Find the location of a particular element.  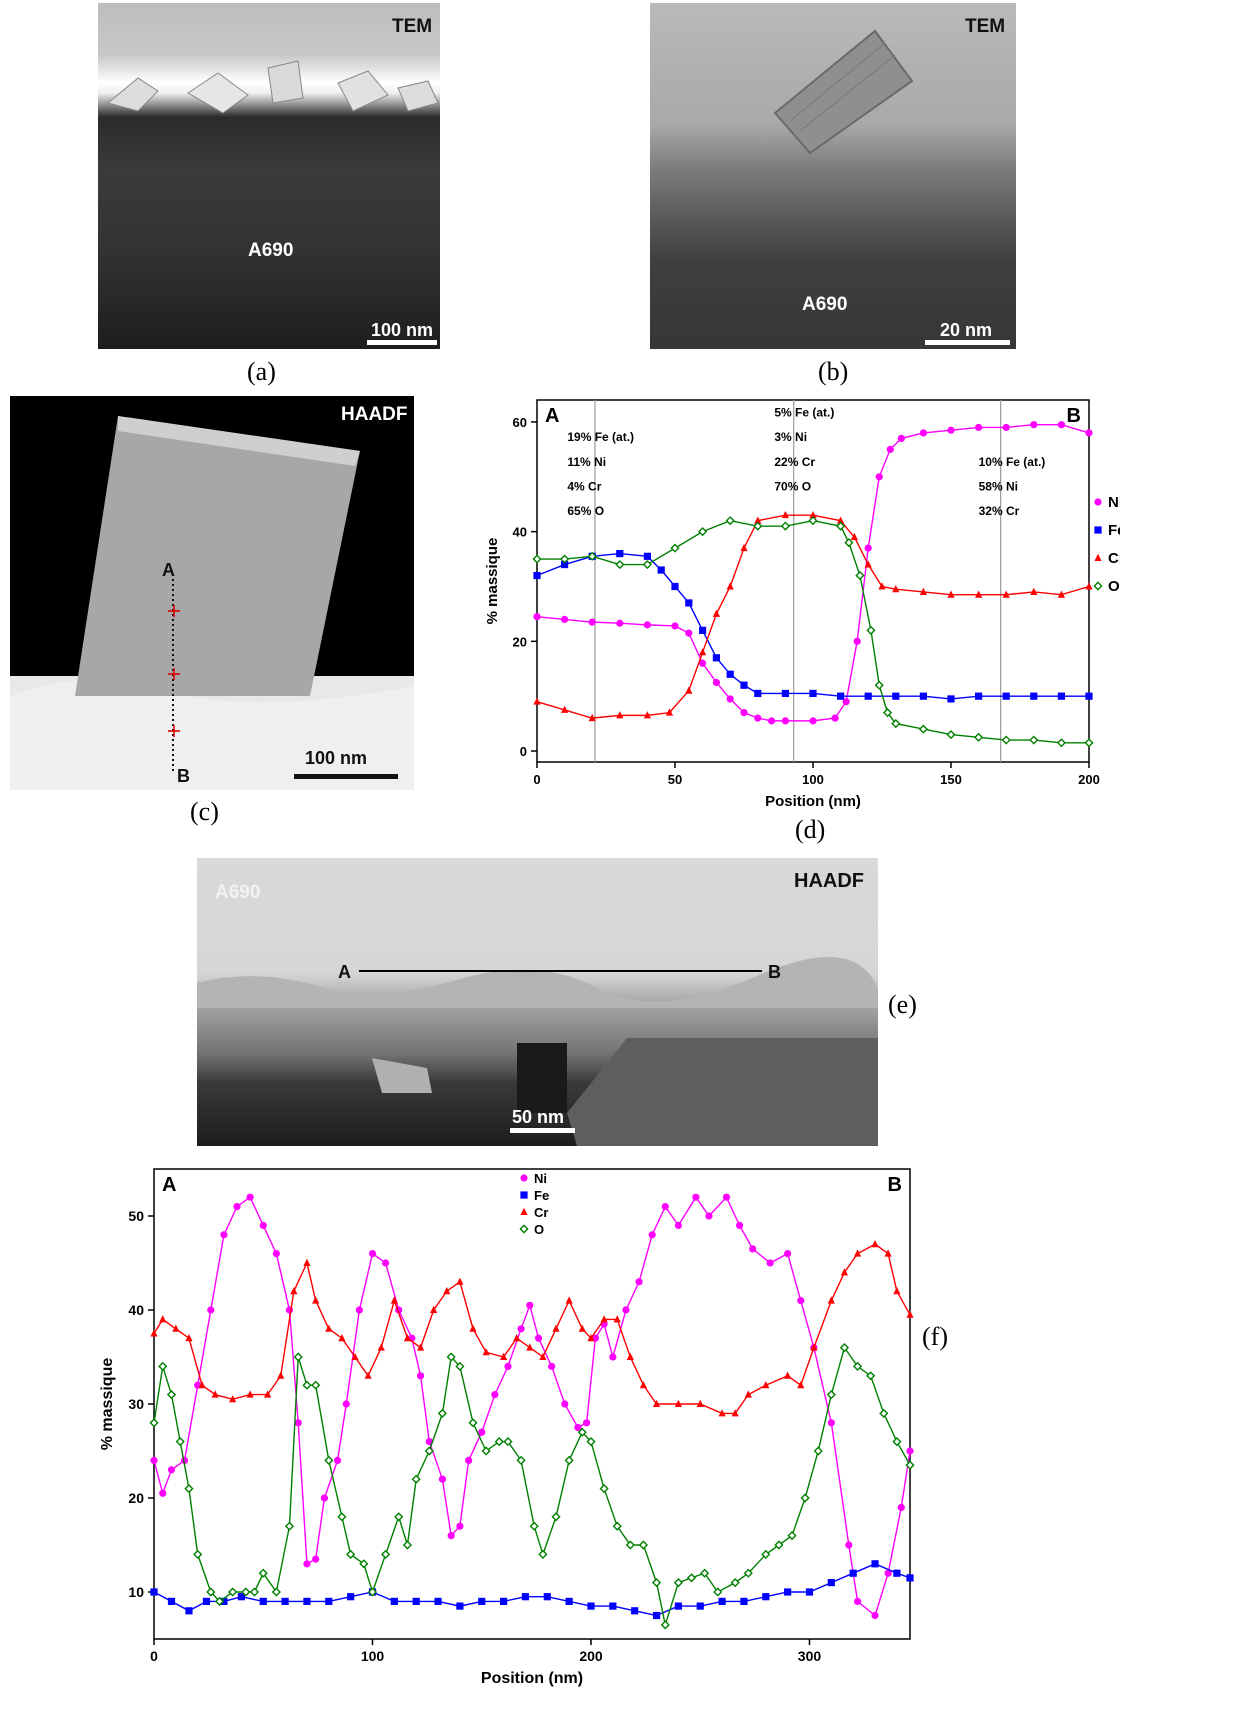

panel-c-point-a: A is located at coordinates (168, 570).